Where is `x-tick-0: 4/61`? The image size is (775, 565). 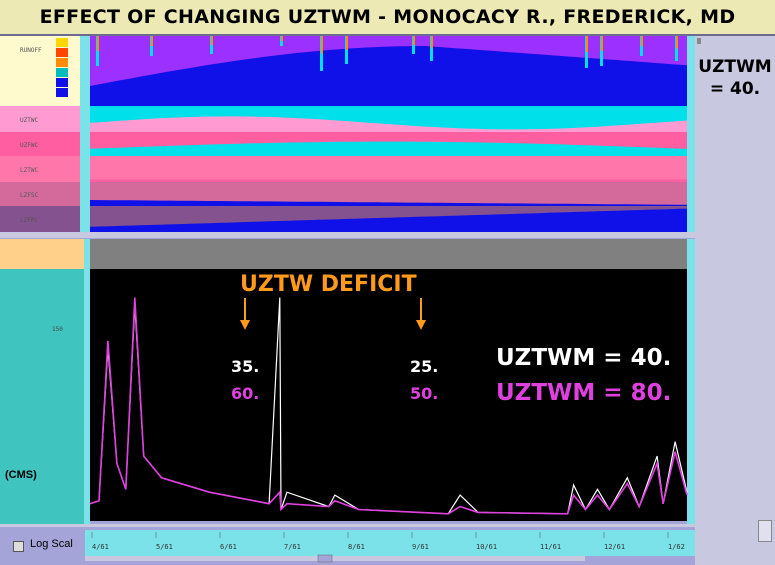 x-tick-0: 4/61 is located at coordinates (100, 547).